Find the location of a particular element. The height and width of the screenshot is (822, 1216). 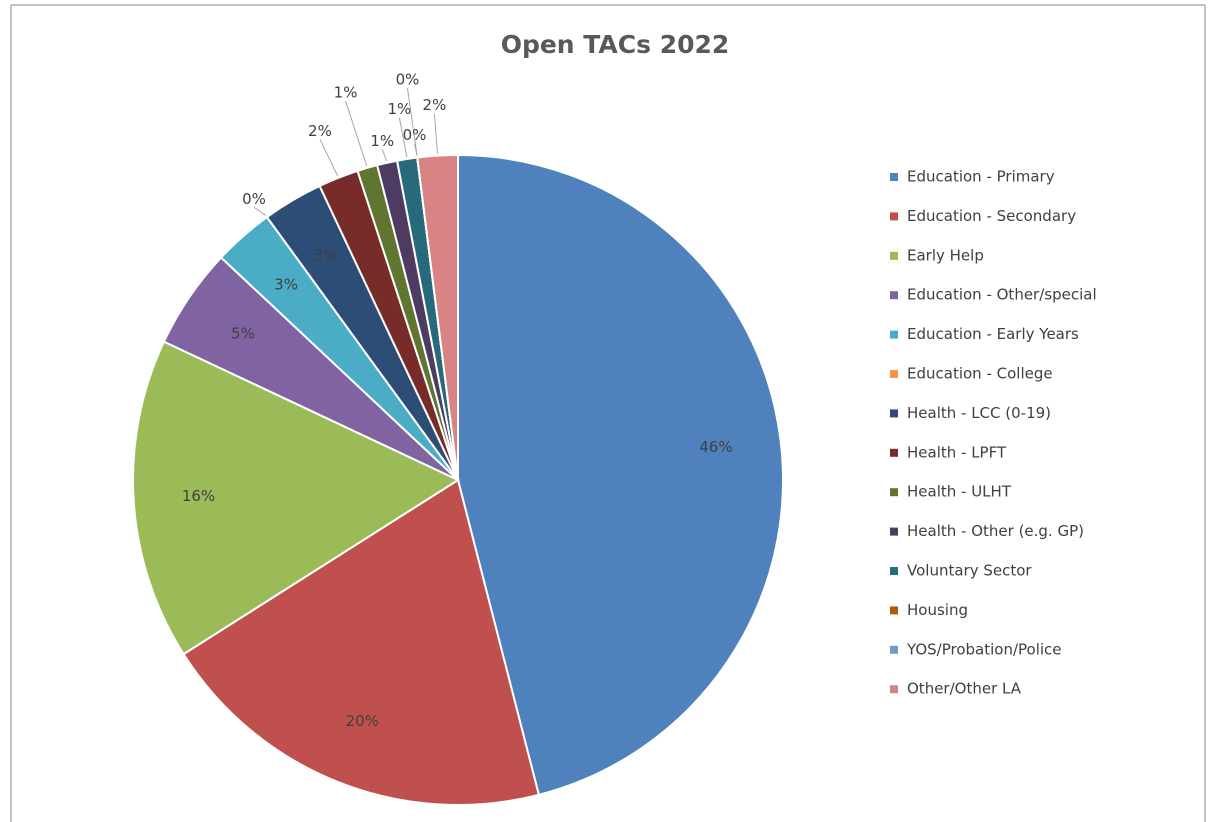

data-label: 16% is located at coordinates (198, 496).